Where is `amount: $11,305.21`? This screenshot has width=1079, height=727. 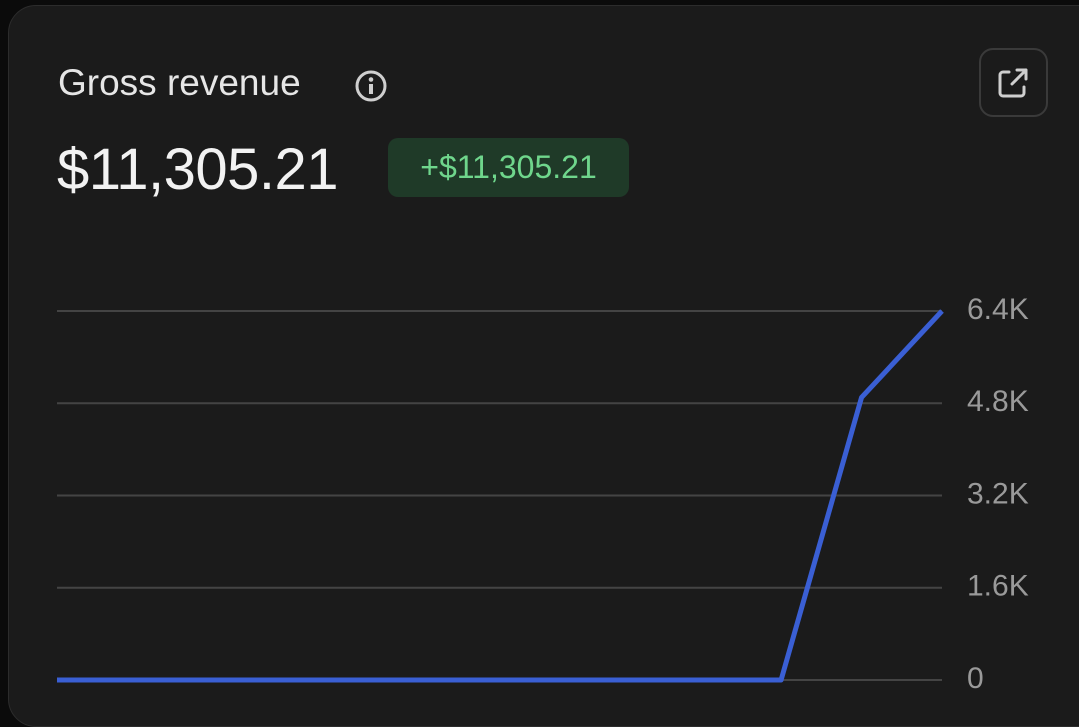 amount: $11,305.21 is located at coordinates (197, 169).